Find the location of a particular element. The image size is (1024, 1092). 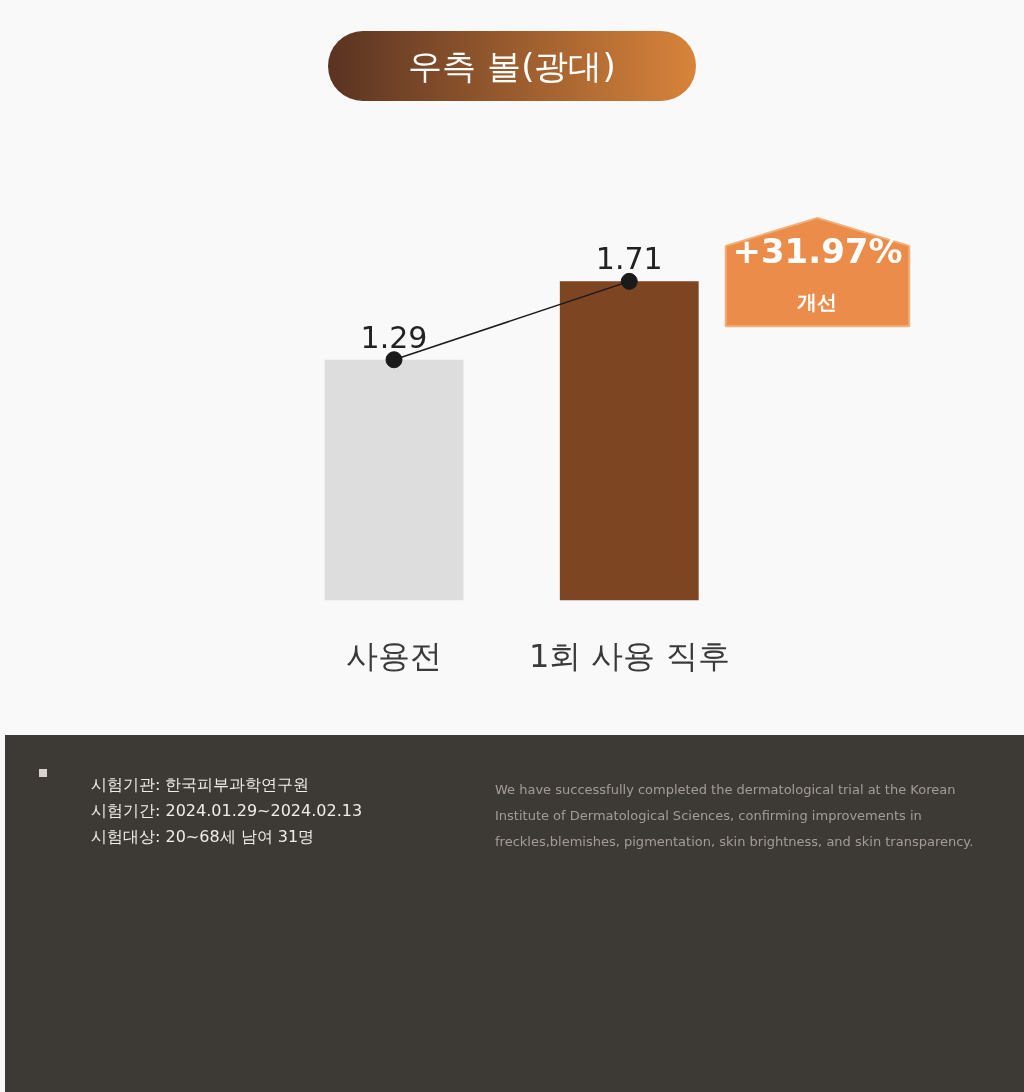

x-tick-label: 사용전 is located at coordinates (394, 655).